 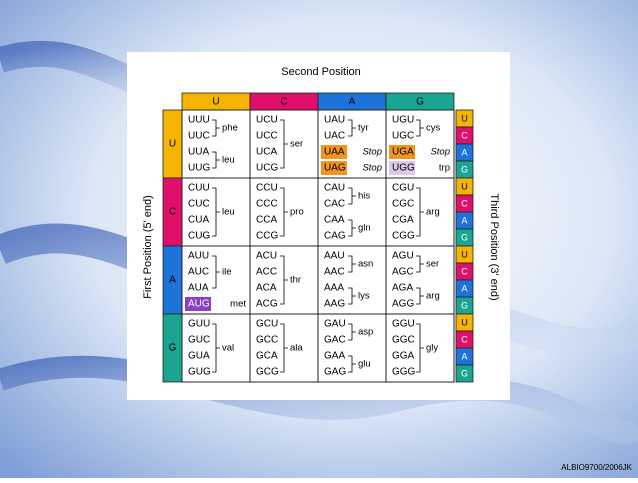 What do you see at coordinates (267, 372) in the screenshot?
I see `codon: GCG` at bounding box center [267, 372].